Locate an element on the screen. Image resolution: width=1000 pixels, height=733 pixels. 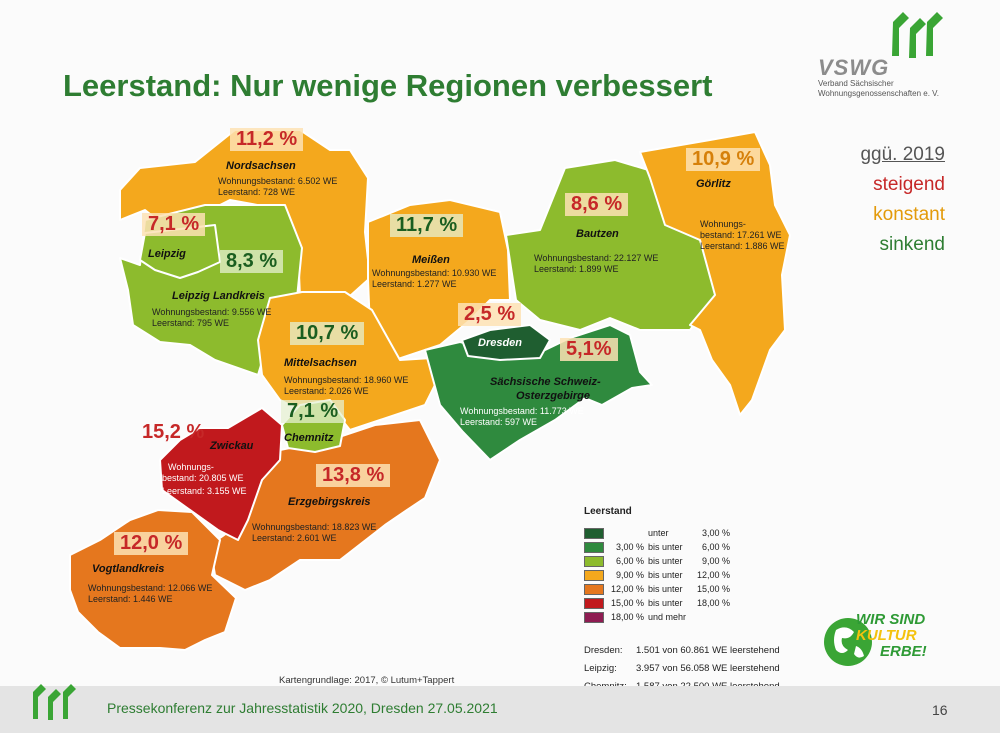
region-dresden-city is located at coordinates (506, 342).